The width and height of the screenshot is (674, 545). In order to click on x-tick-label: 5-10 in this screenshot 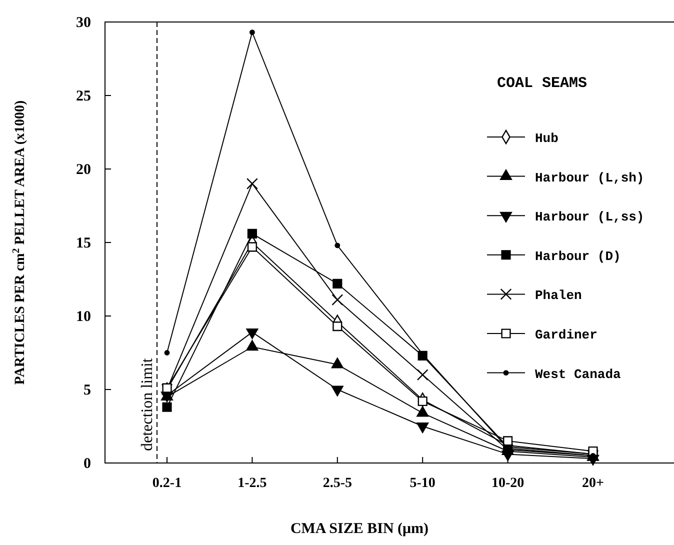, I will do `click(423, 483)`.